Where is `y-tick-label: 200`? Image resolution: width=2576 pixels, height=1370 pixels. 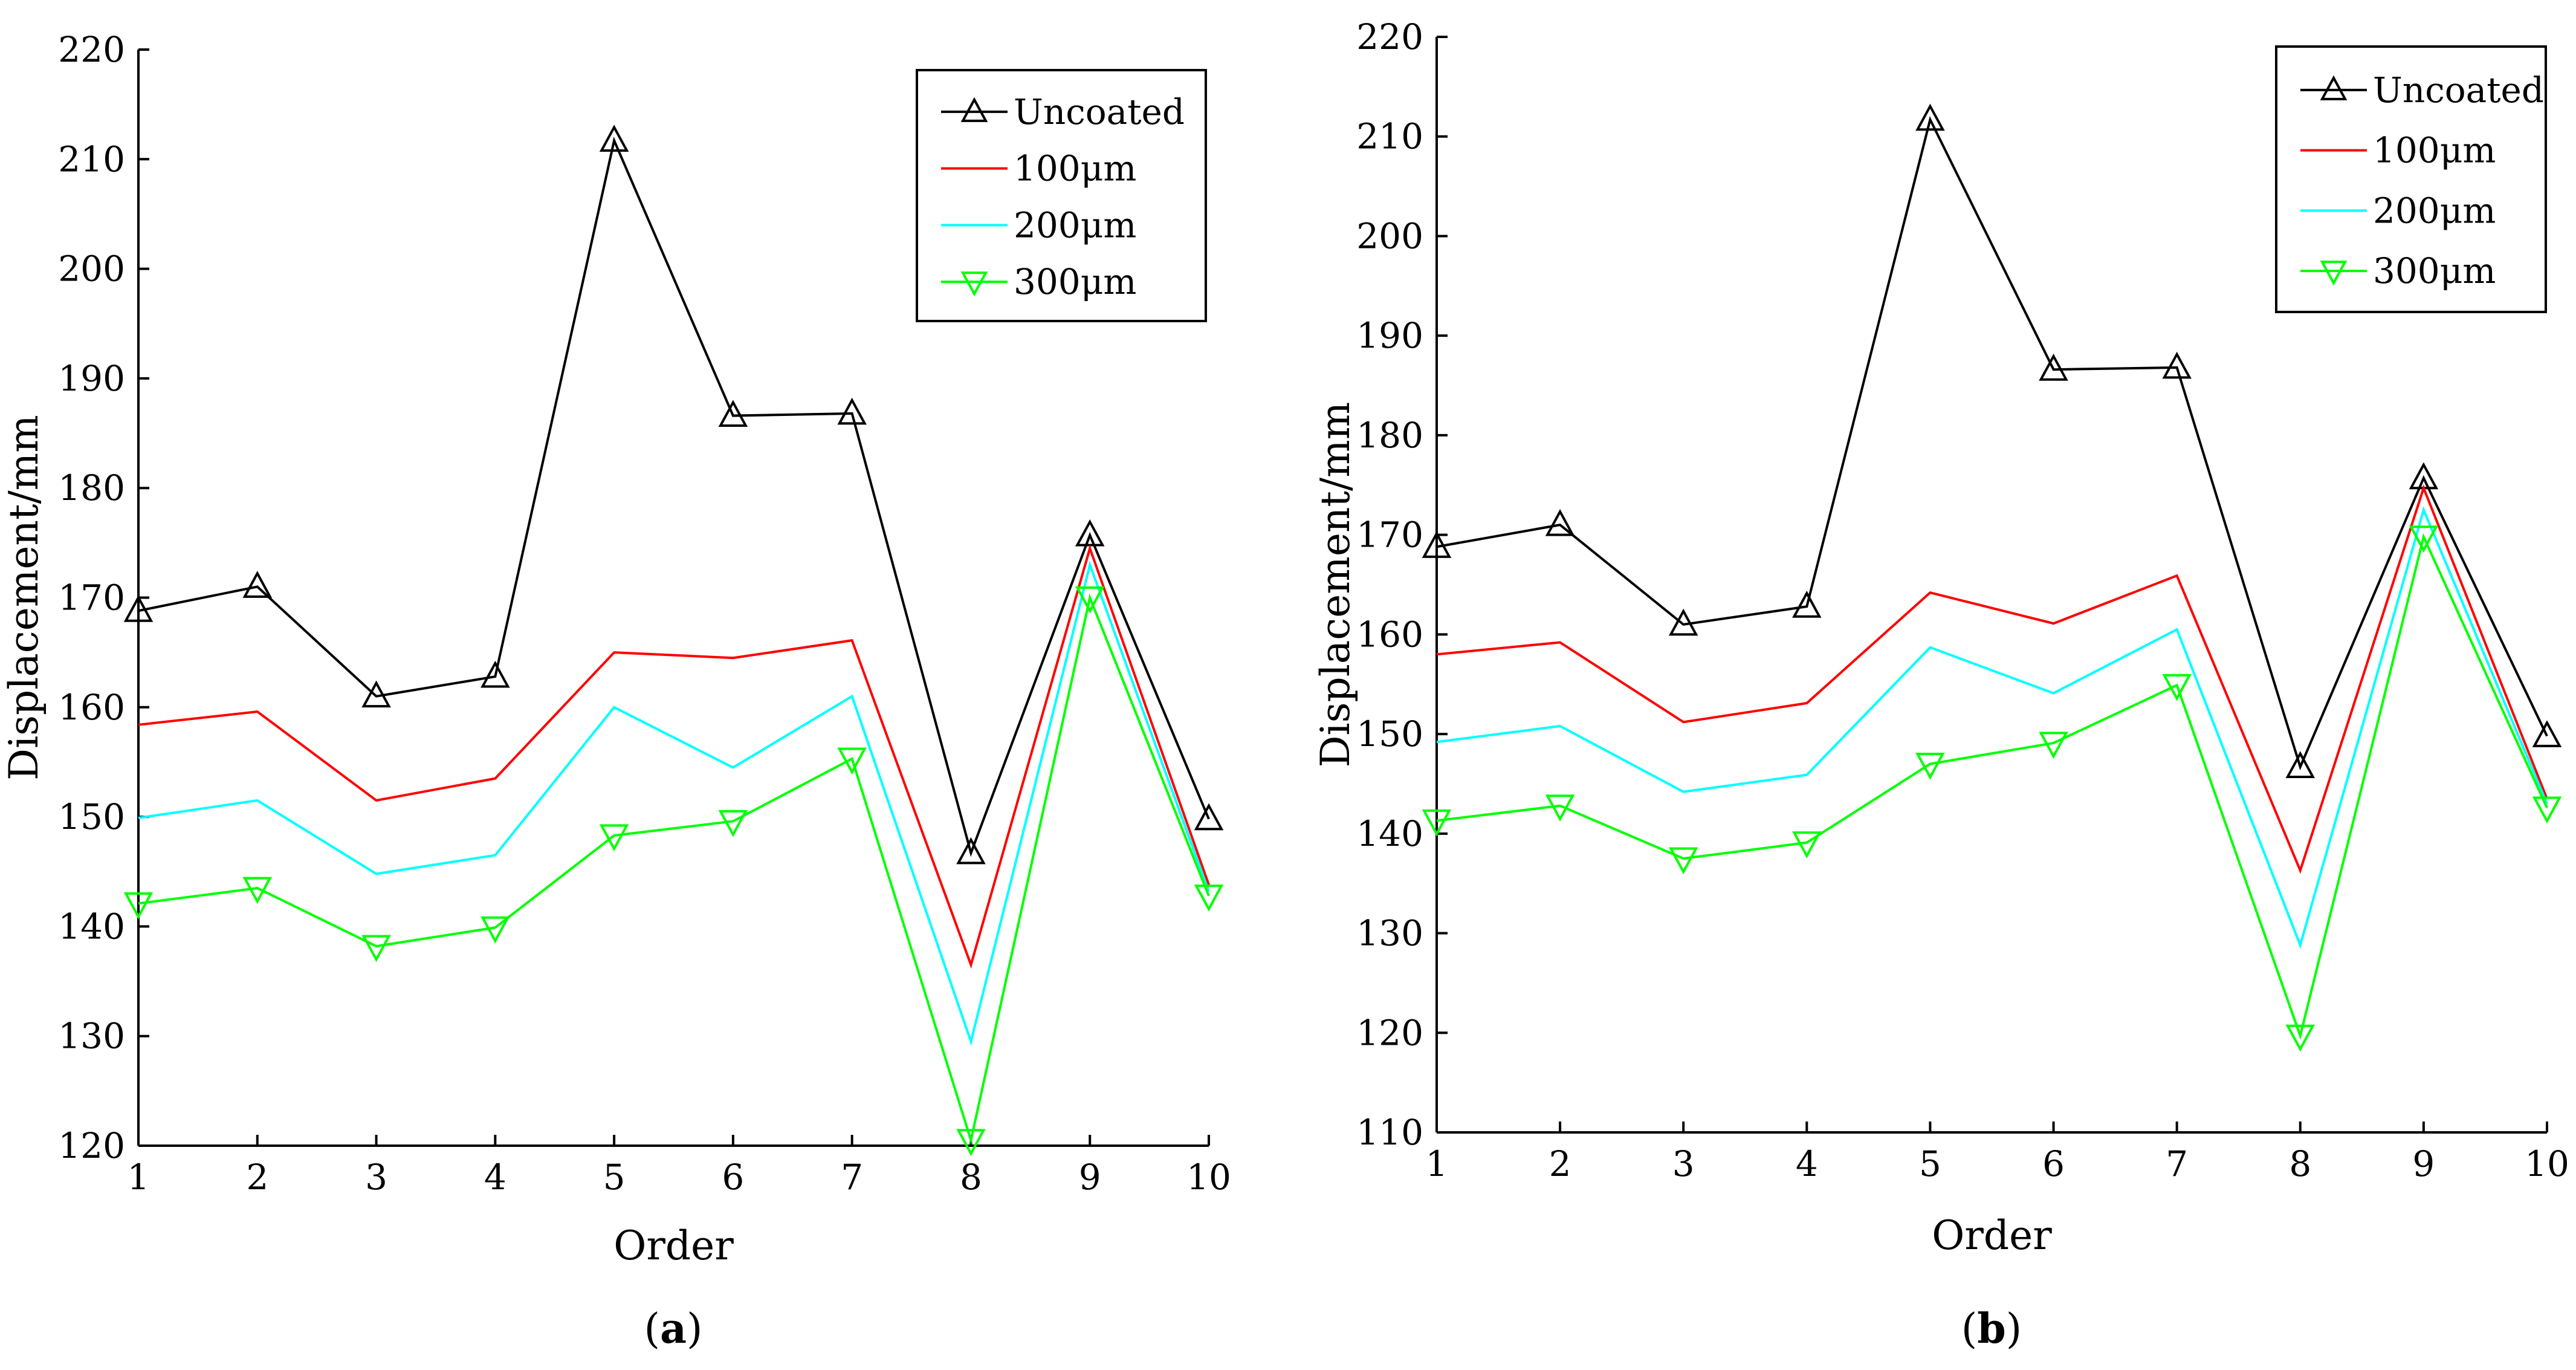
y-tick-label: 200 is located at coordinates (1389, 235).